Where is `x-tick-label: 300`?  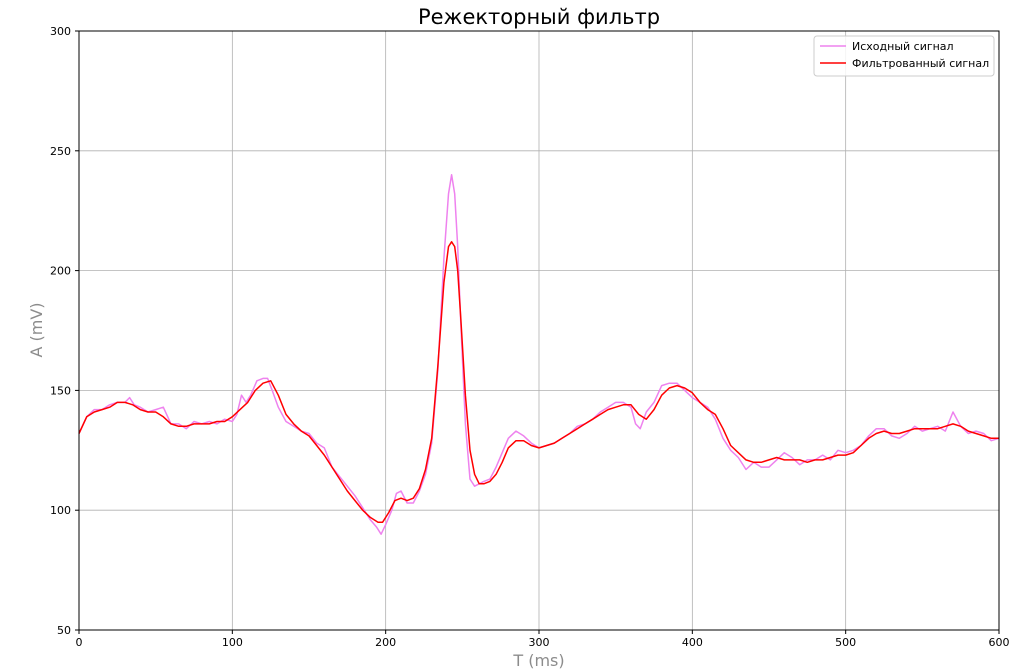 x-tick-label: 300 is located at coordinates (539, 642).